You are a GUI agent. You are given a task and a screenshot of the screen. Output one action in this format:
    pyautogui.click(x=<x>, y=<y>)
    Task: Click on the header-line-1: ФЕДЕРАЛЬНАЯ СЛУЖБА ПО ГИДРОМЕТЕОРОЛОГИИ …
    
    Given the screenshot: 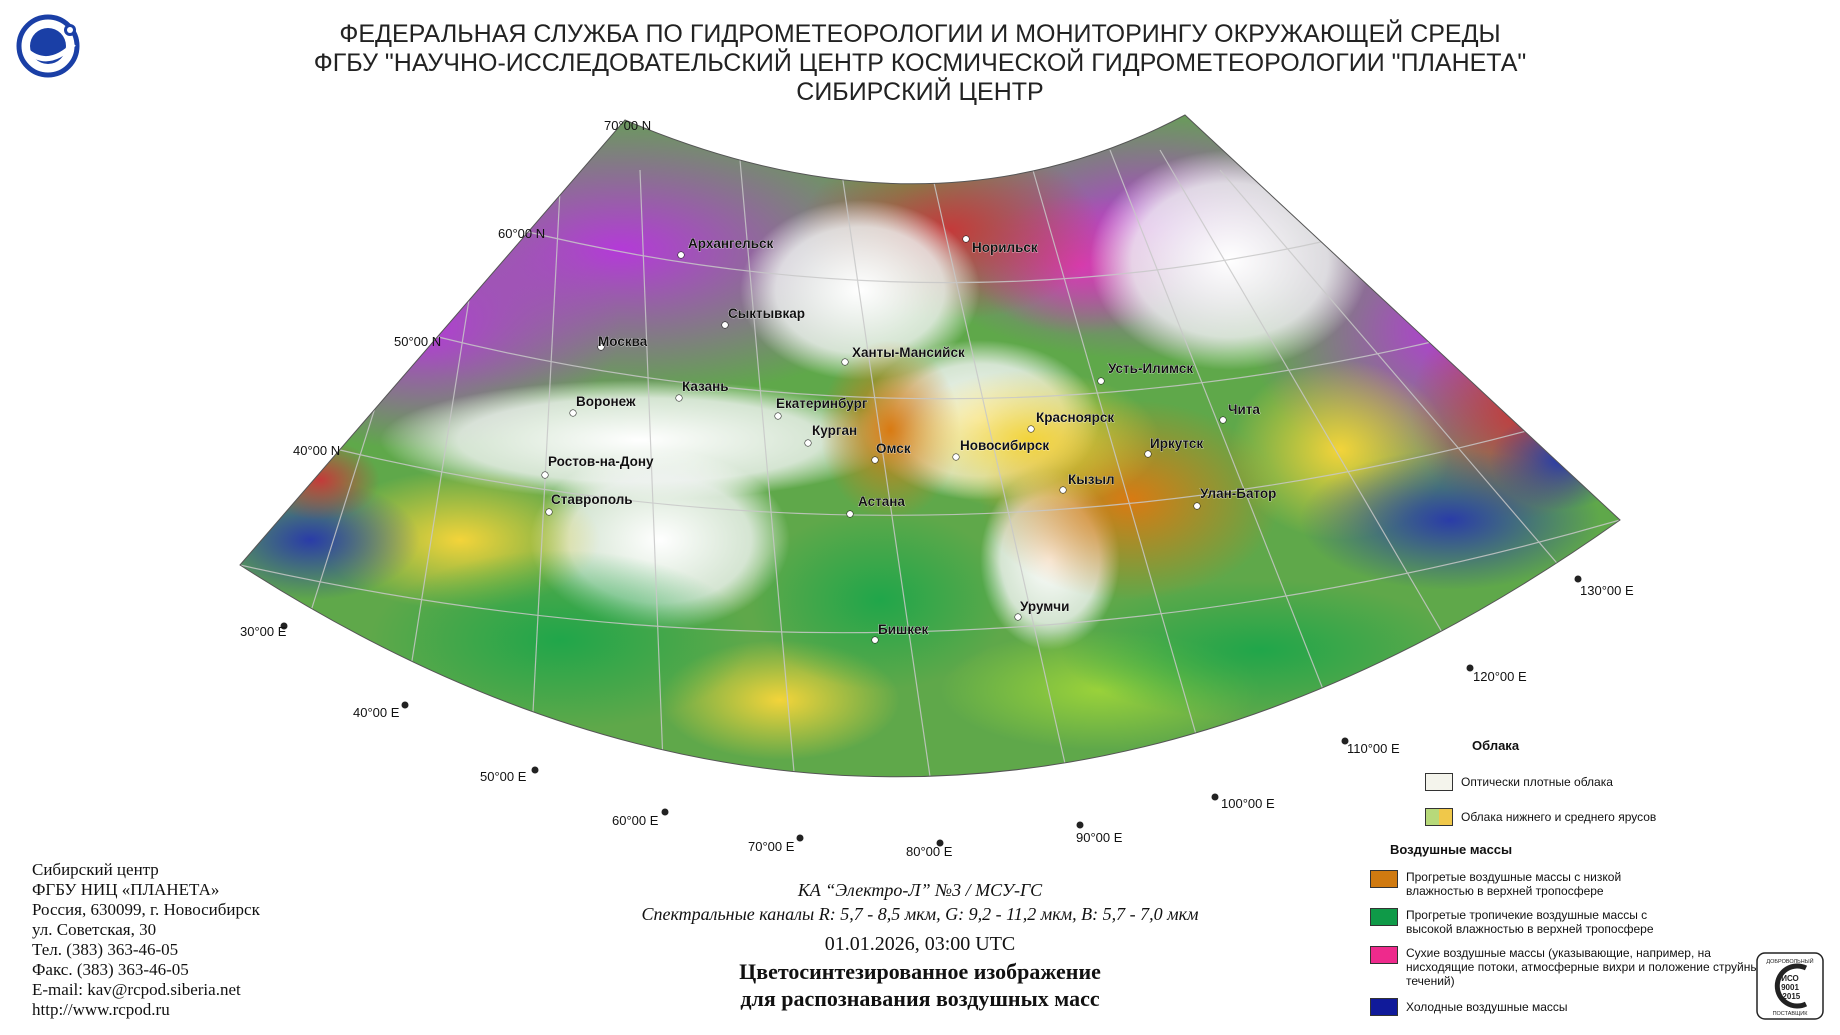 What is the action you would take?
    pyautogui.click(x=920, y=34)
    